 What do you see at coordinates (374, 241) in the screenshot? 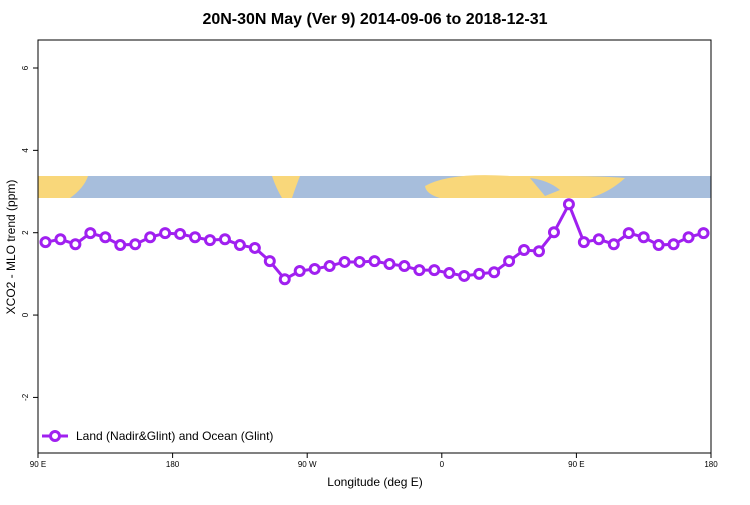
I see `series-line` at bounding box center [374, 241].